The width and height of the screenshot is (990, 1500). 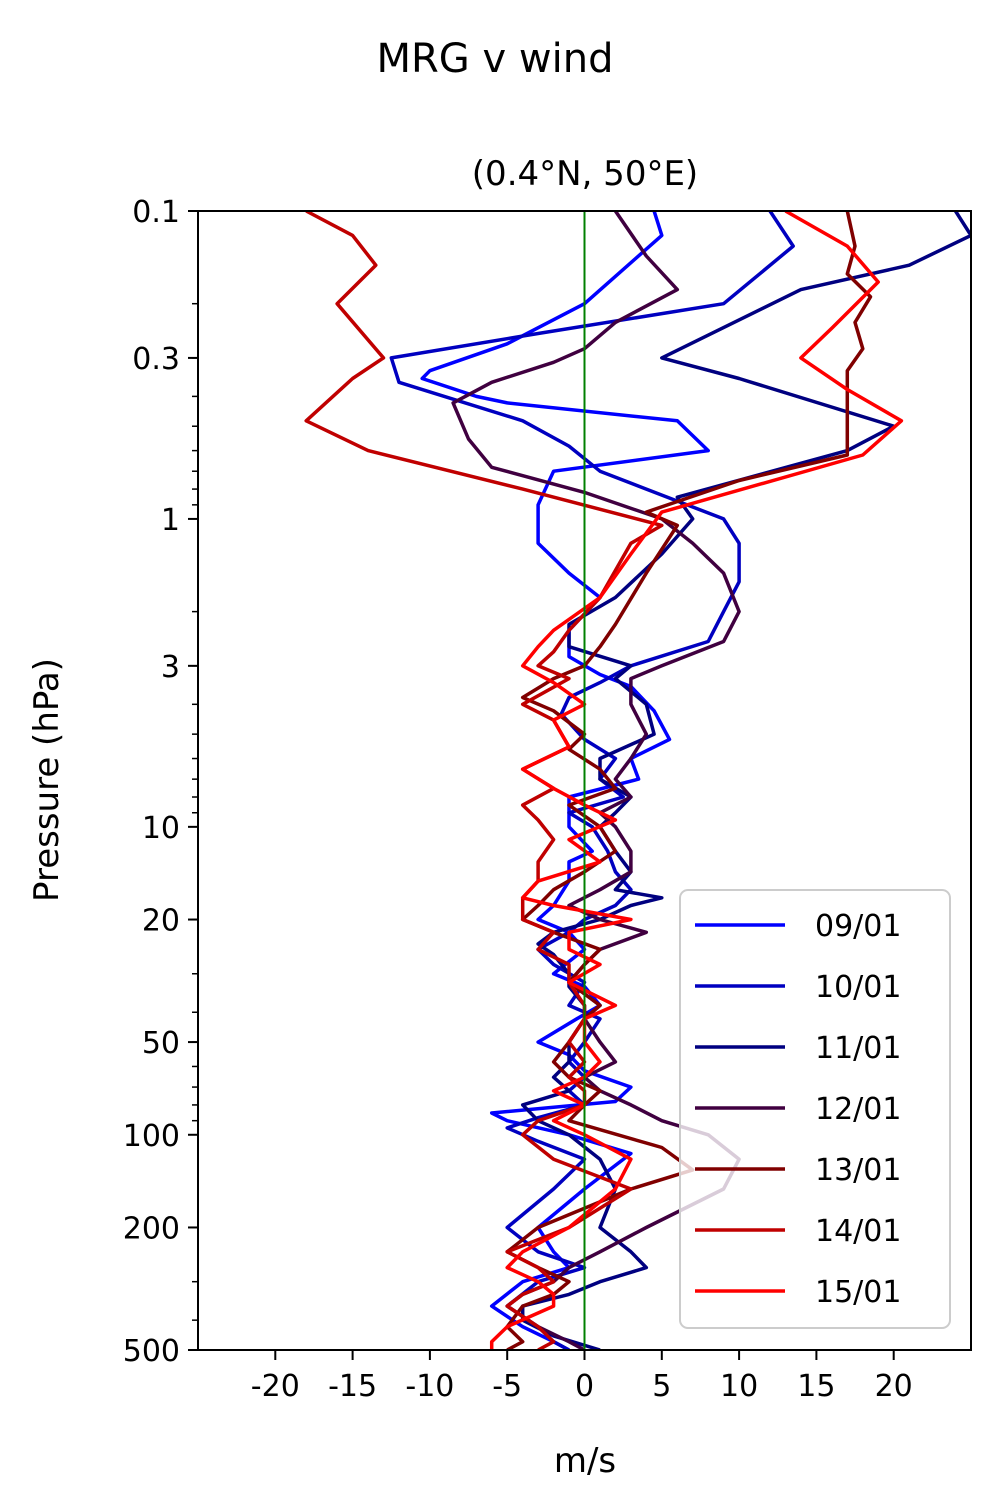 What do you see at coordinates (429, 1386) in the screenshot?
I see `x-tick-label: -10` at bounding box center [429, 1386].